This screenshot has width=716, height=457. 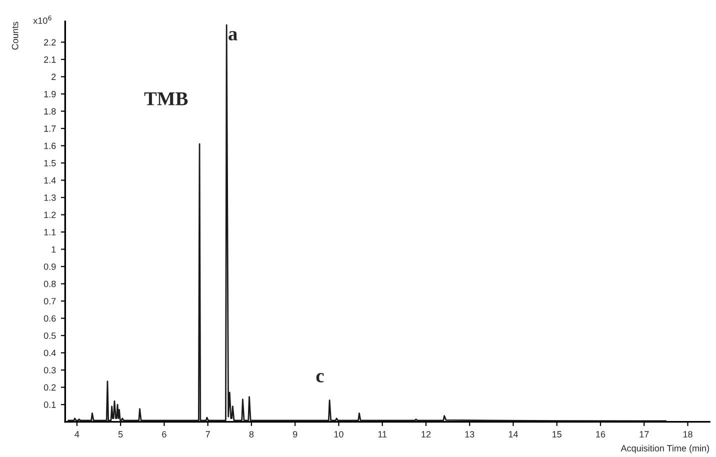 I want to click on x-tick-label: 7, so click(x=208, y=434).